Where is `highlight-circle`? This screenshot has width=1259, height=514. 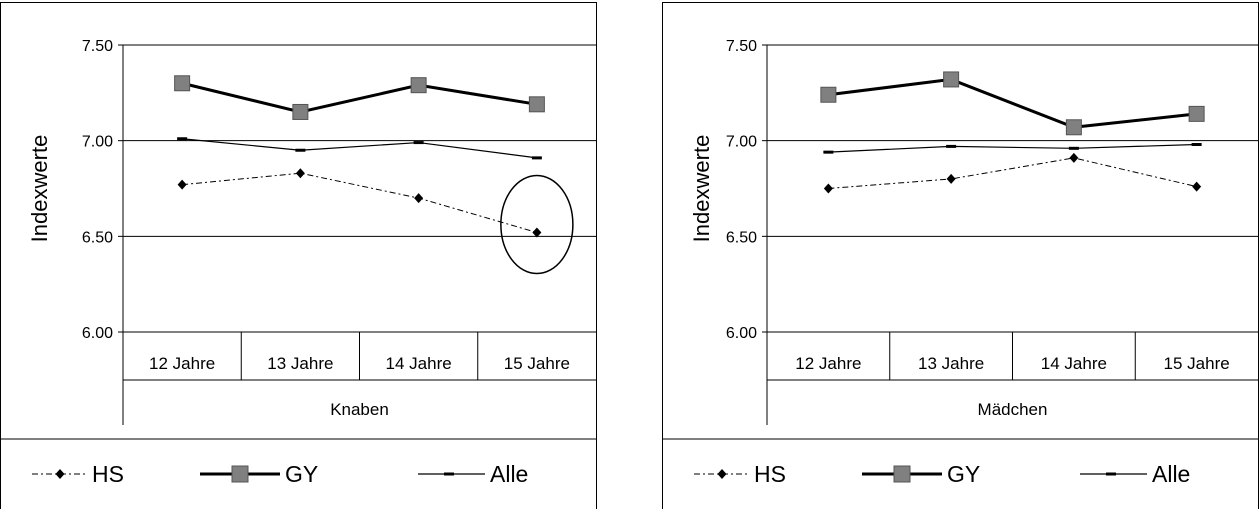 highlight-circle is located at coordinates (537, 224).